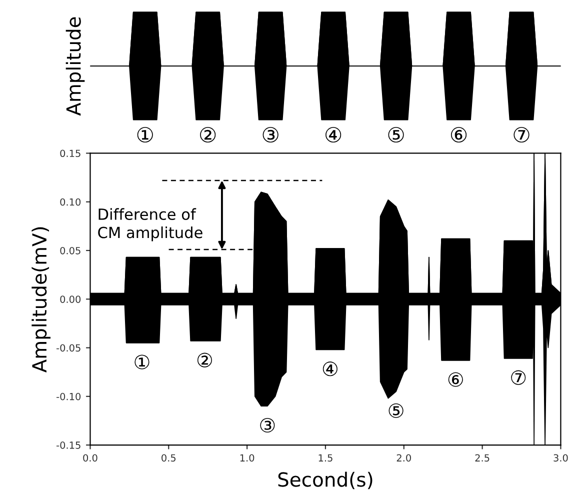  What do you see at coordinates (458, 134) in the screenshot?
I see `x-tick-label: ⑥` at bounding box center [458, 134].